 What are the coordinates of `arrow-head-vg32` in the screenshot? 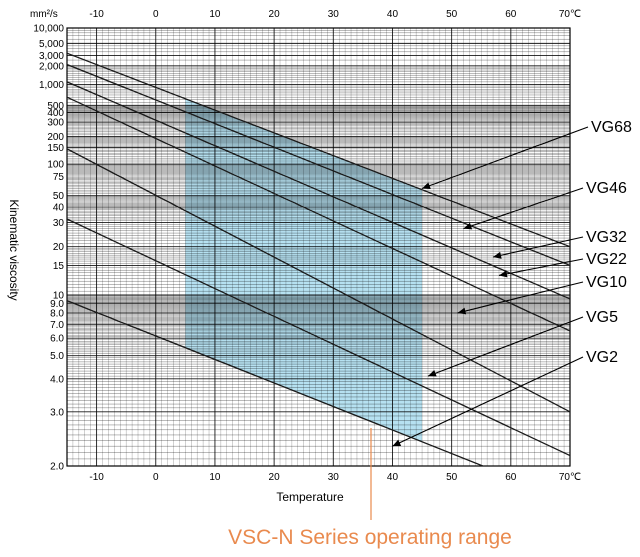 It's located at (497, 255).